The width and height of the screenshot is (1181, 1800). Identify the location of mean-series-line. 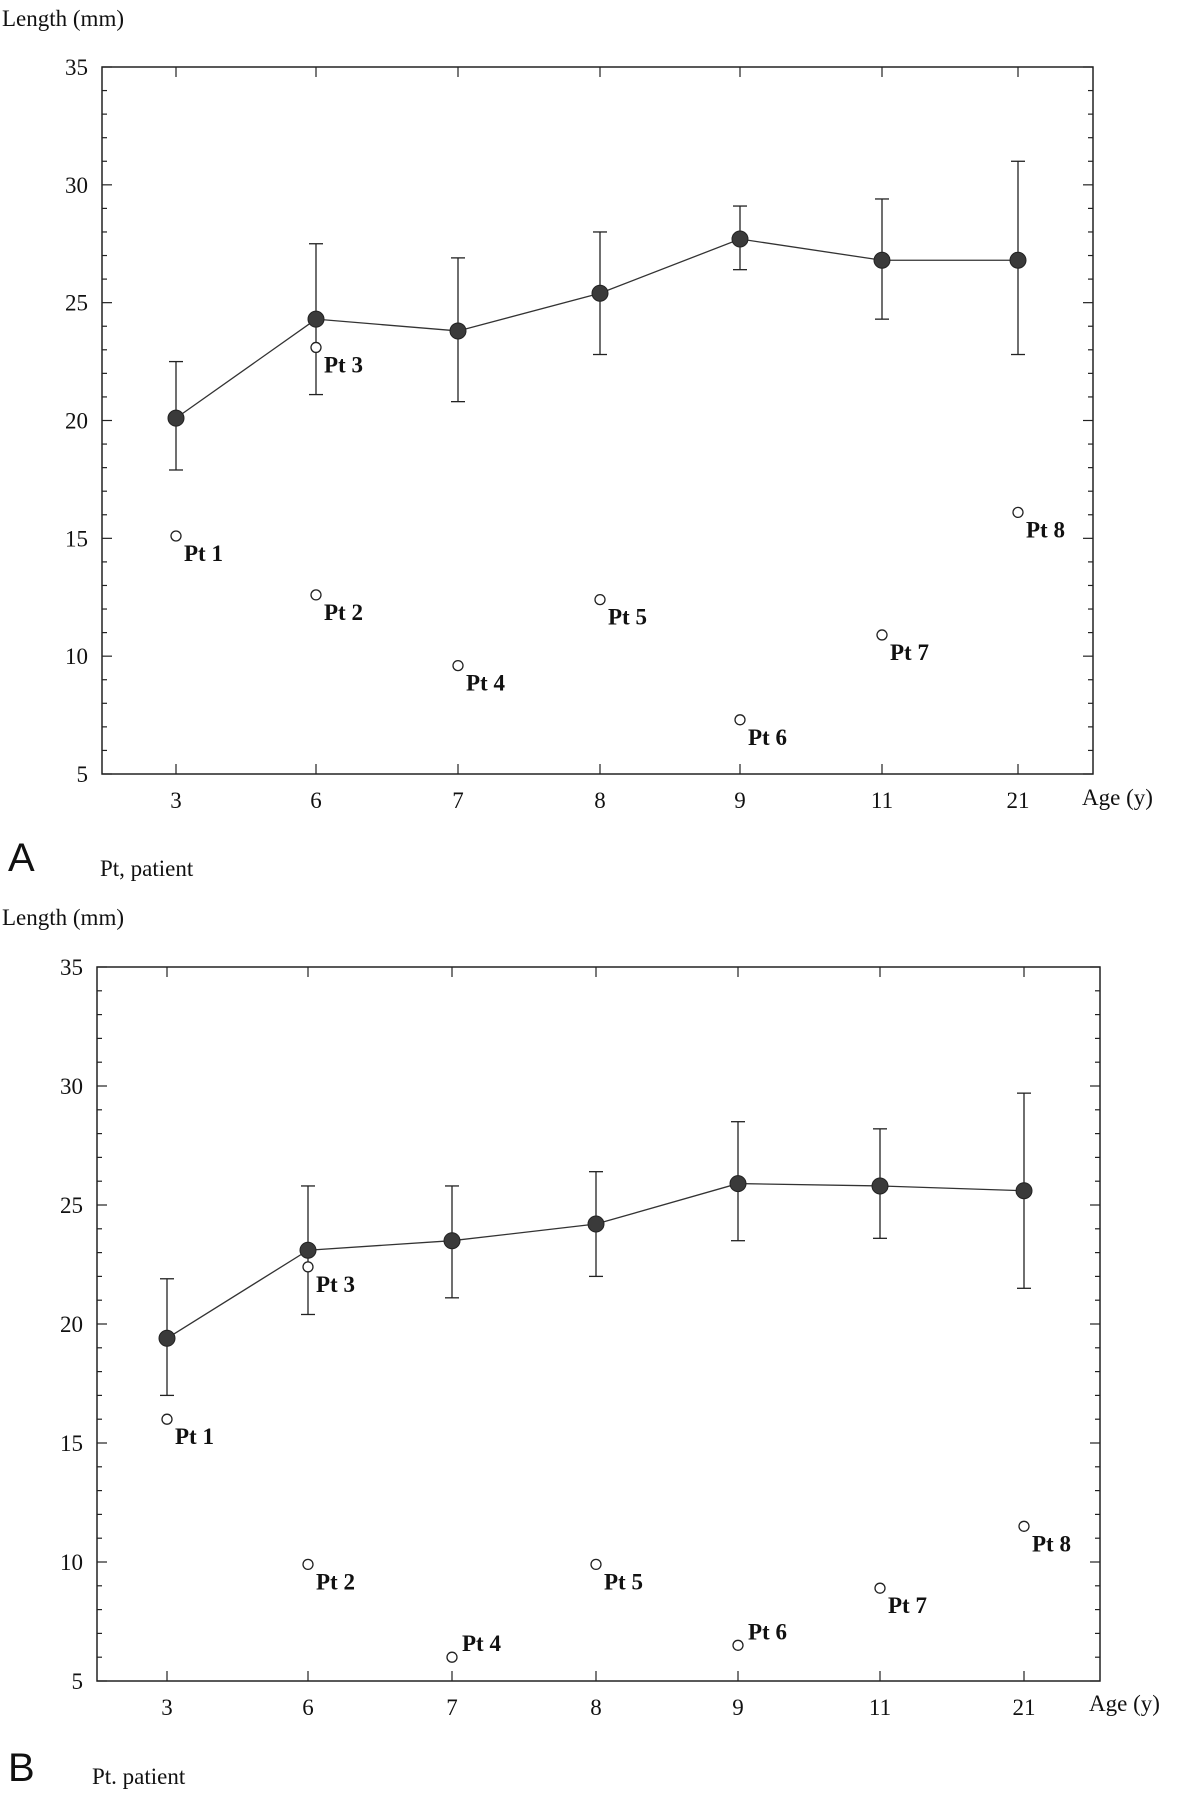
(596, 328).